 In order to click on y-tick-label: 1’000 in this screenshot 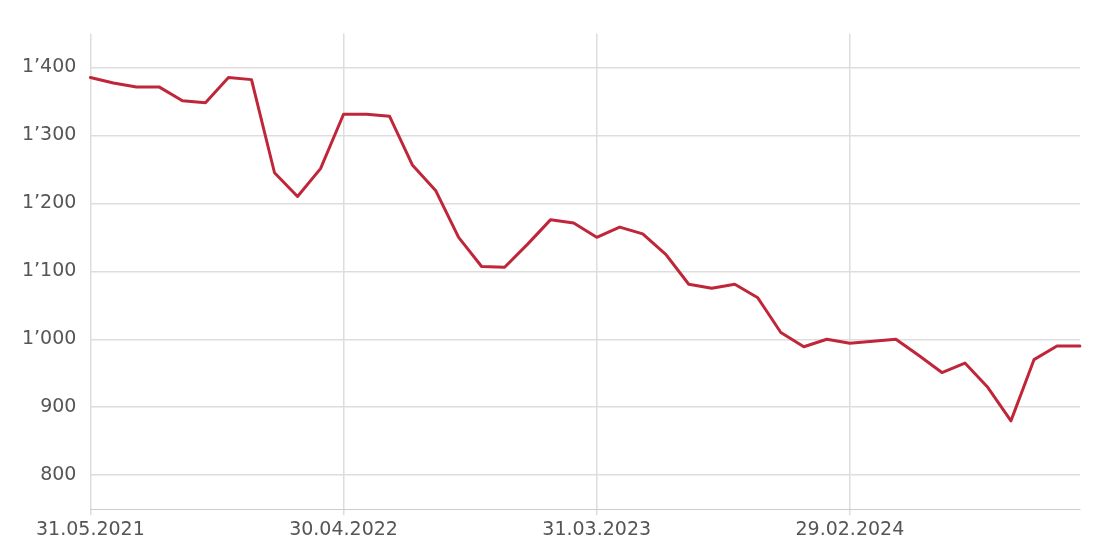, I will do `click(49, 337)`.